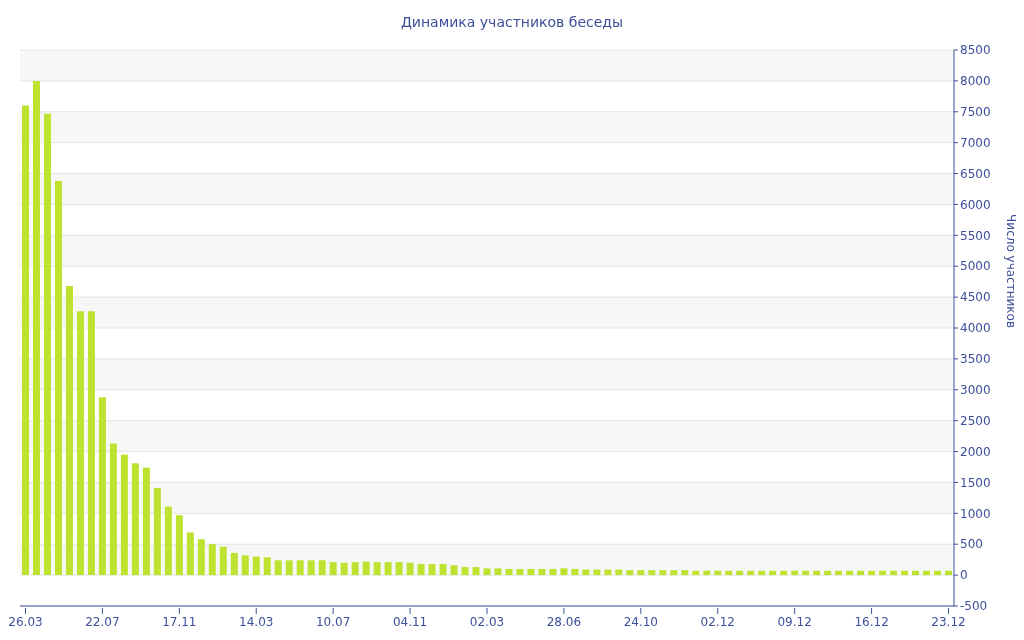 Image resolution: width=1024 pixels, height=640 pixels. What do you see at coordinates (975, 513) in the screenshot?
I see `y-tick-label: 1000` at bounding box center [975, 513].